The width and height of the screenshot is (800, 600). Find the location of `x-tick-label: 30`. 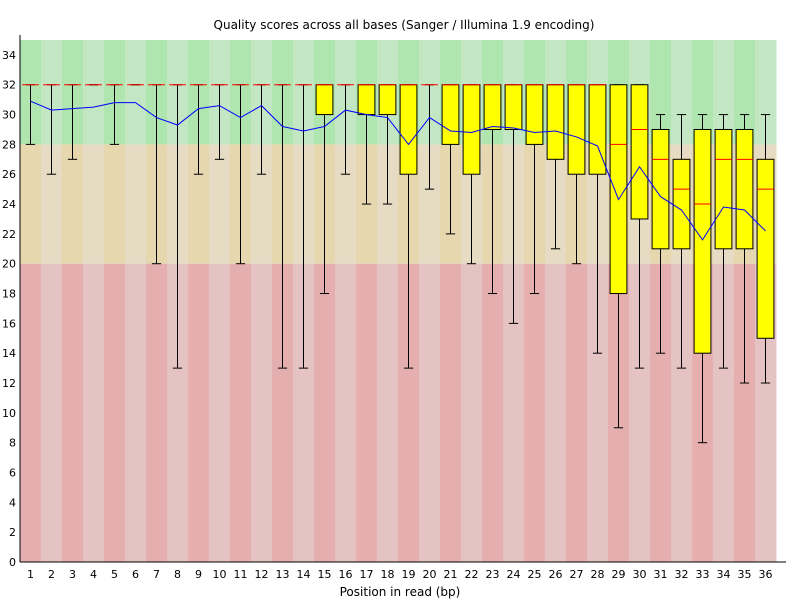

x-tick-label: 30 is located at coordinates (640, 574).